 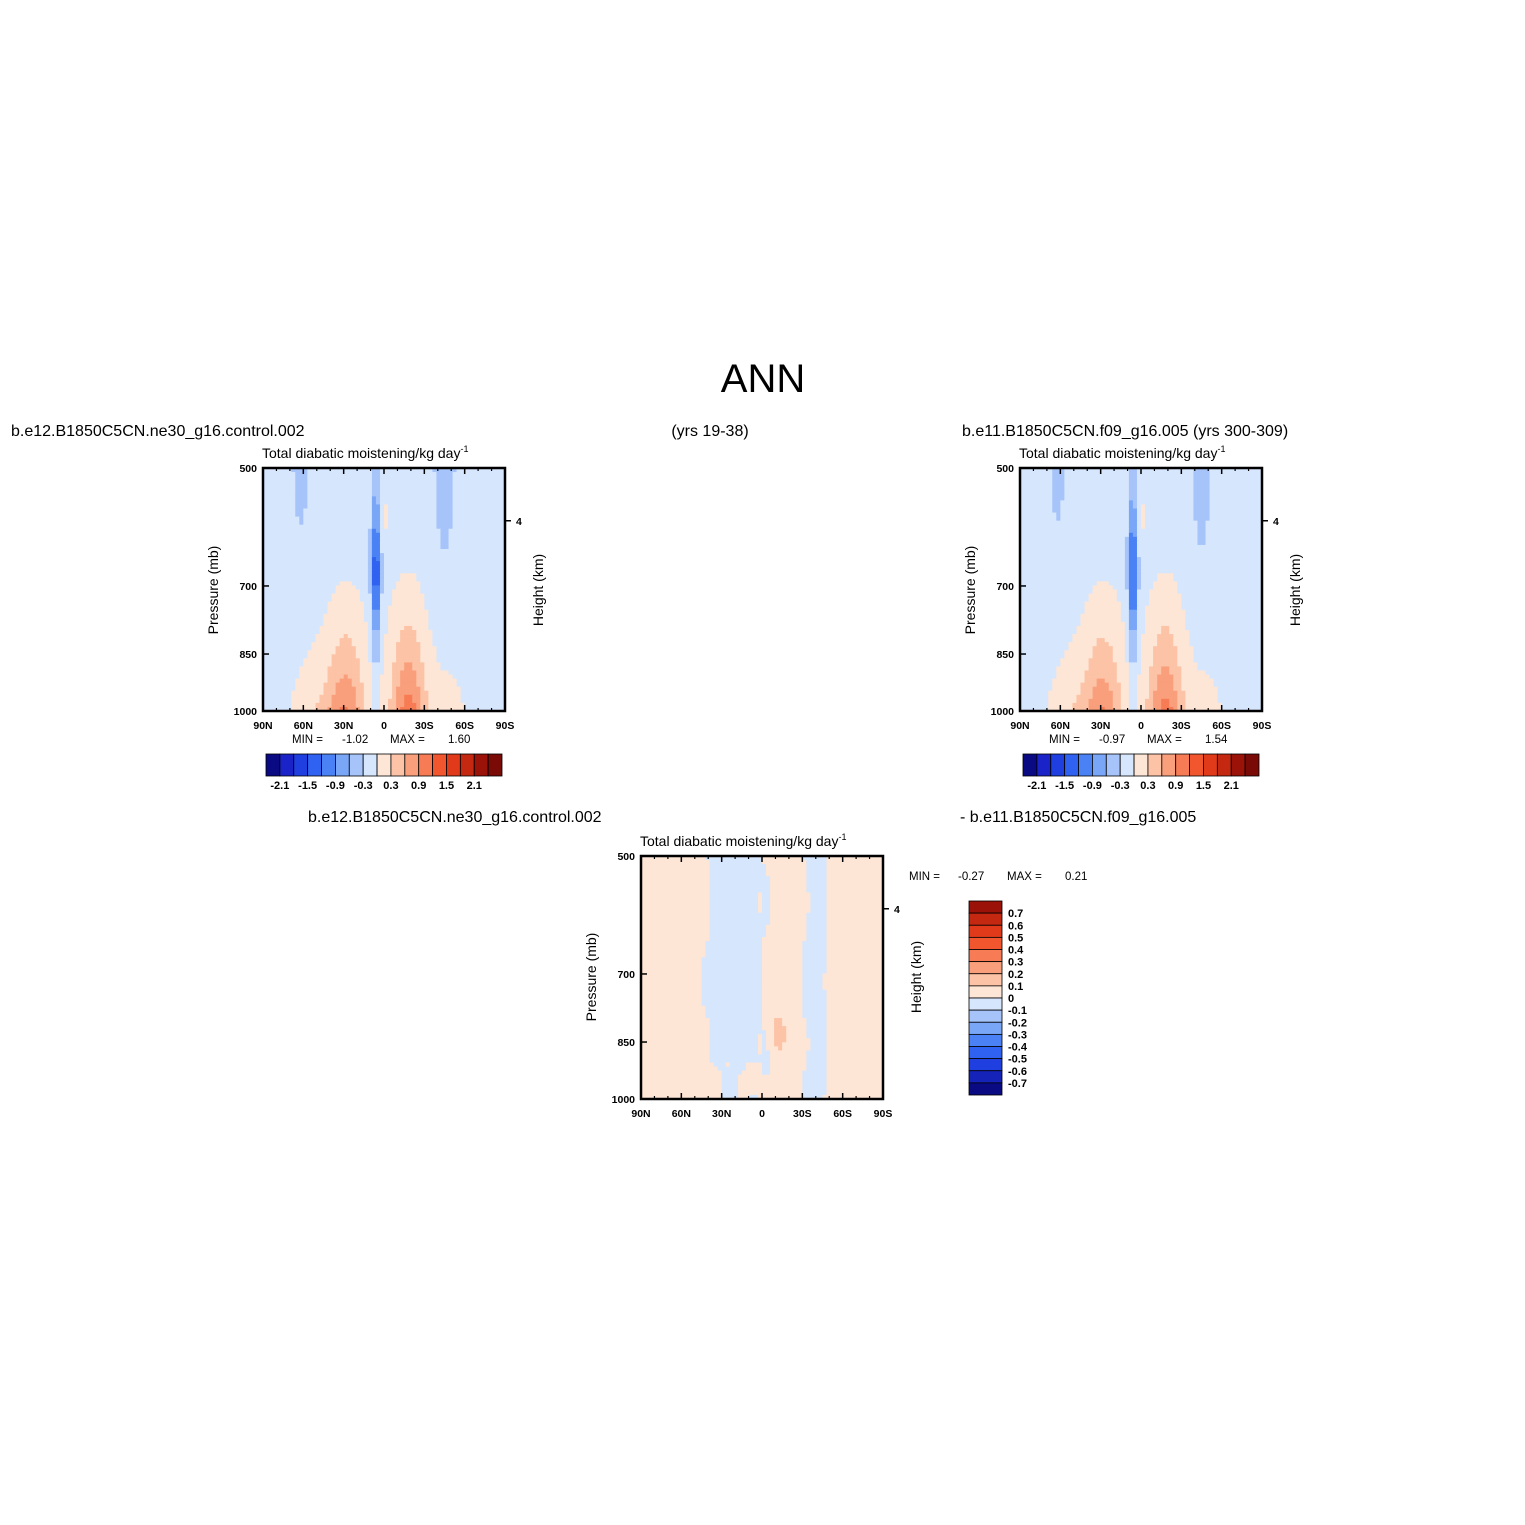 I want to click on panel-2-title-text: Total diabatic moistening/kg day, so click(x=1118, y=453).